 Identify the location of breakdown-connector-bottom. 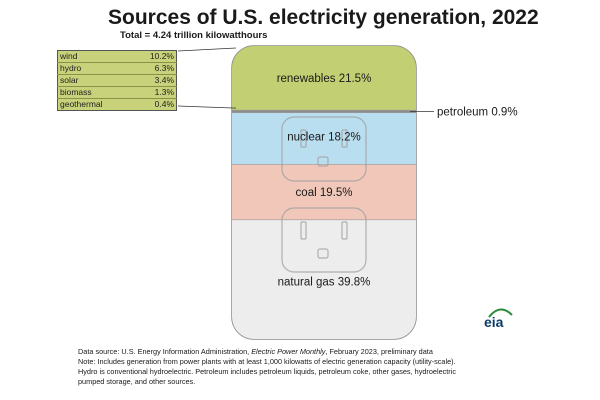
(207, 107).